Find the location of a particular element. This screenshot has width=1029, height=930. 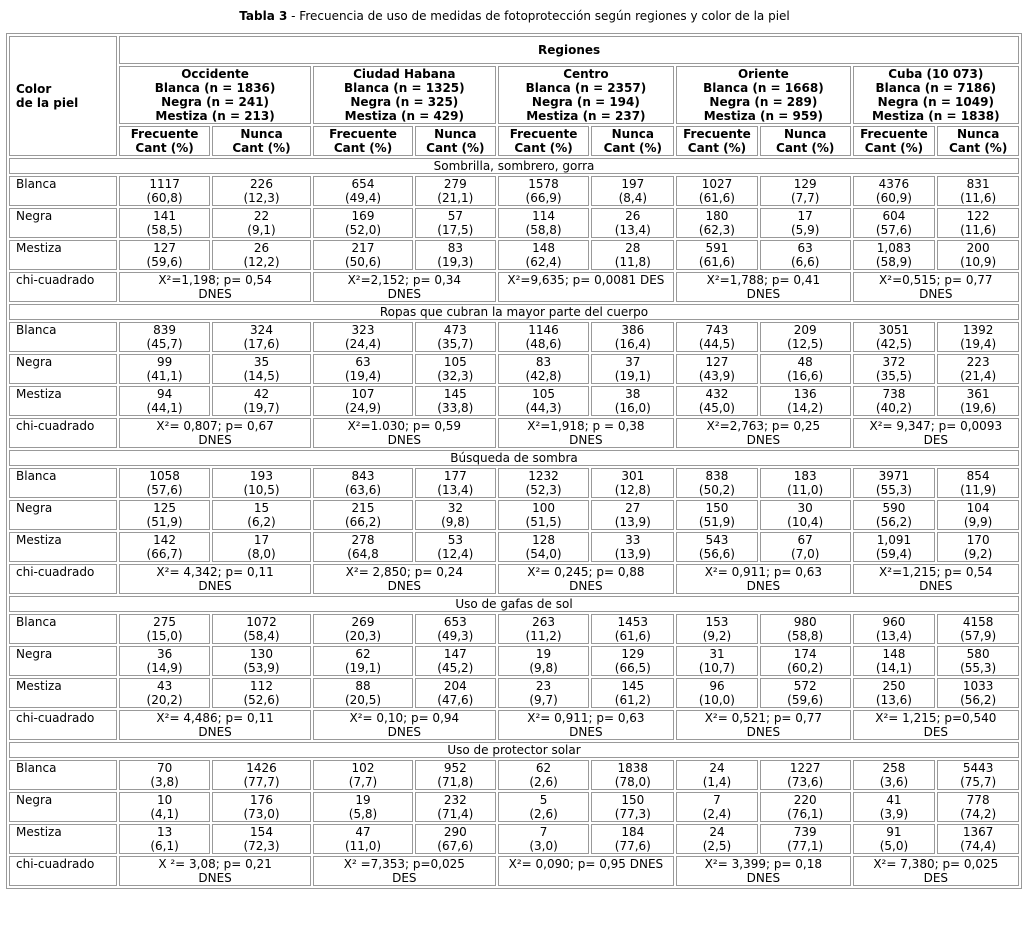

data-cell: 169 (52,0) is located at coordinates (363, 223).